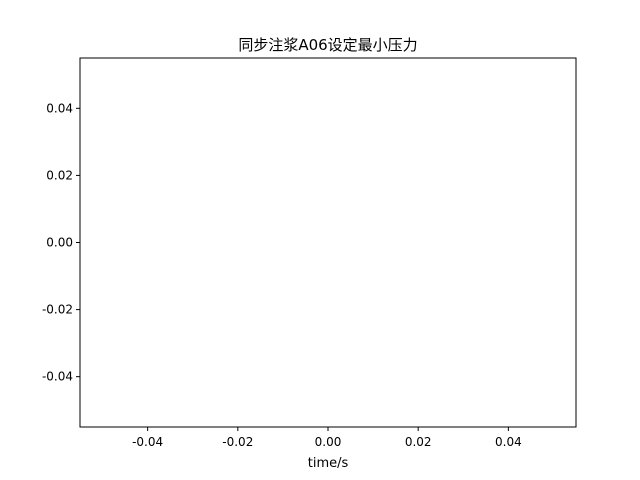  Describe the element at coordinates (57, 310) in the screenshot. I see `y-tick-label: -0.02` at that location.